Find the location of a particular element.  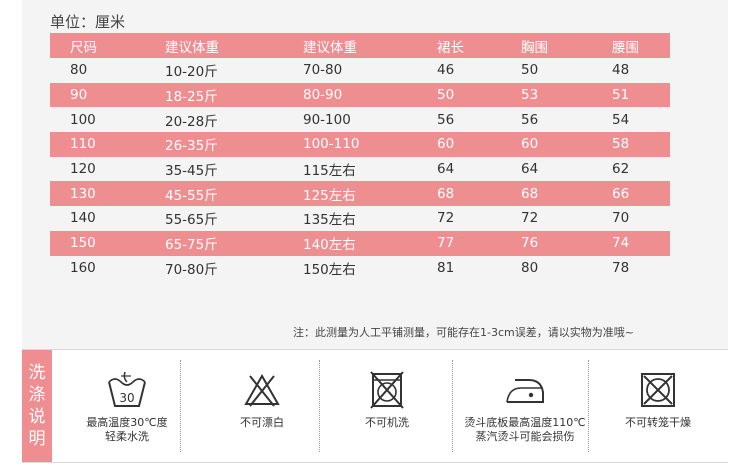

unit-label: 单位：厘米 is located at coordinates (88, 22).